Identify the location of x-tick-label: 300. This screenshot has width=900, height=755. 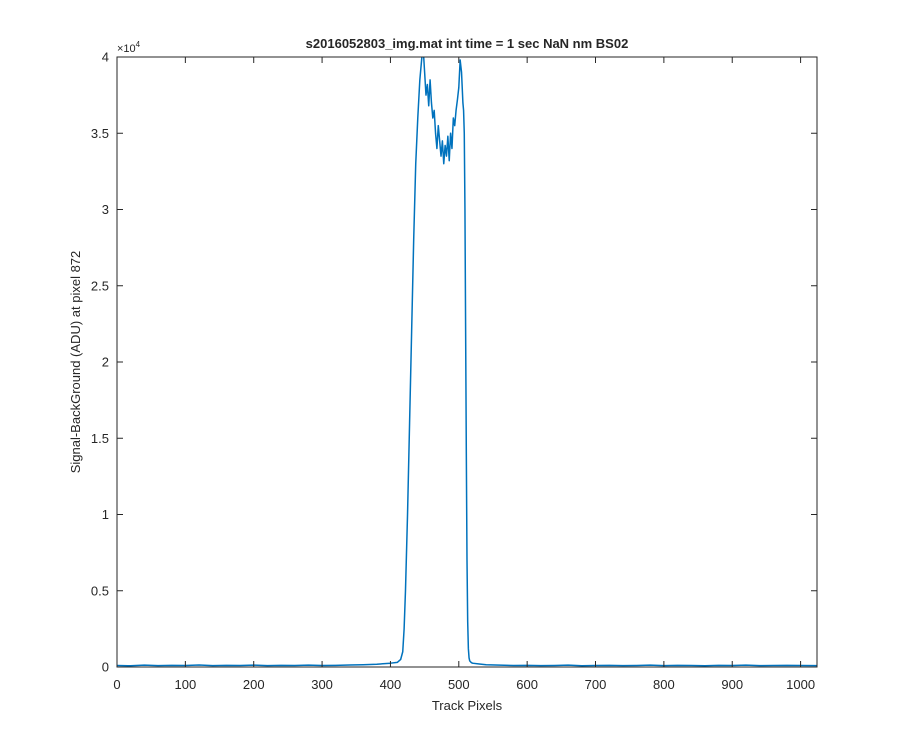
(322, 684).